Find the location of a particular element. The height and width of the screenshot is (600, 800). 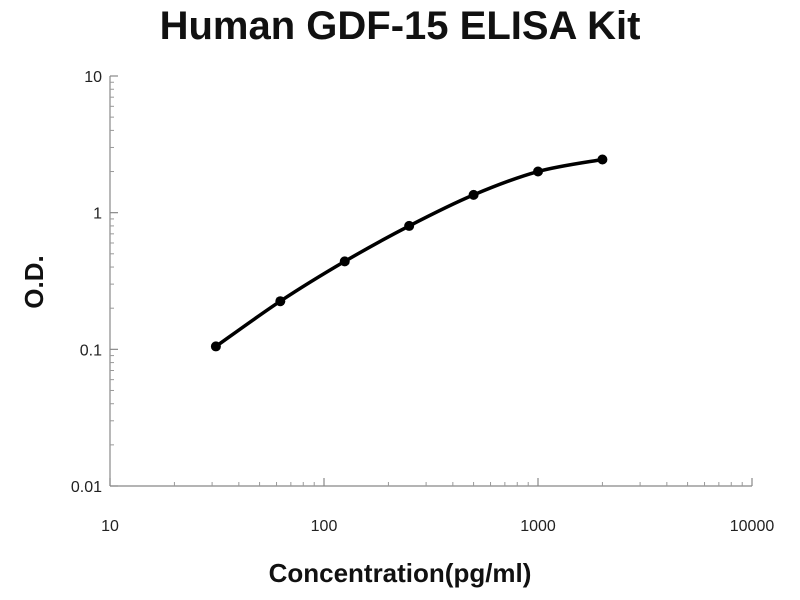

chart-title: Human GDF-15 ELISA Kit is located at coordinates (400, 26).